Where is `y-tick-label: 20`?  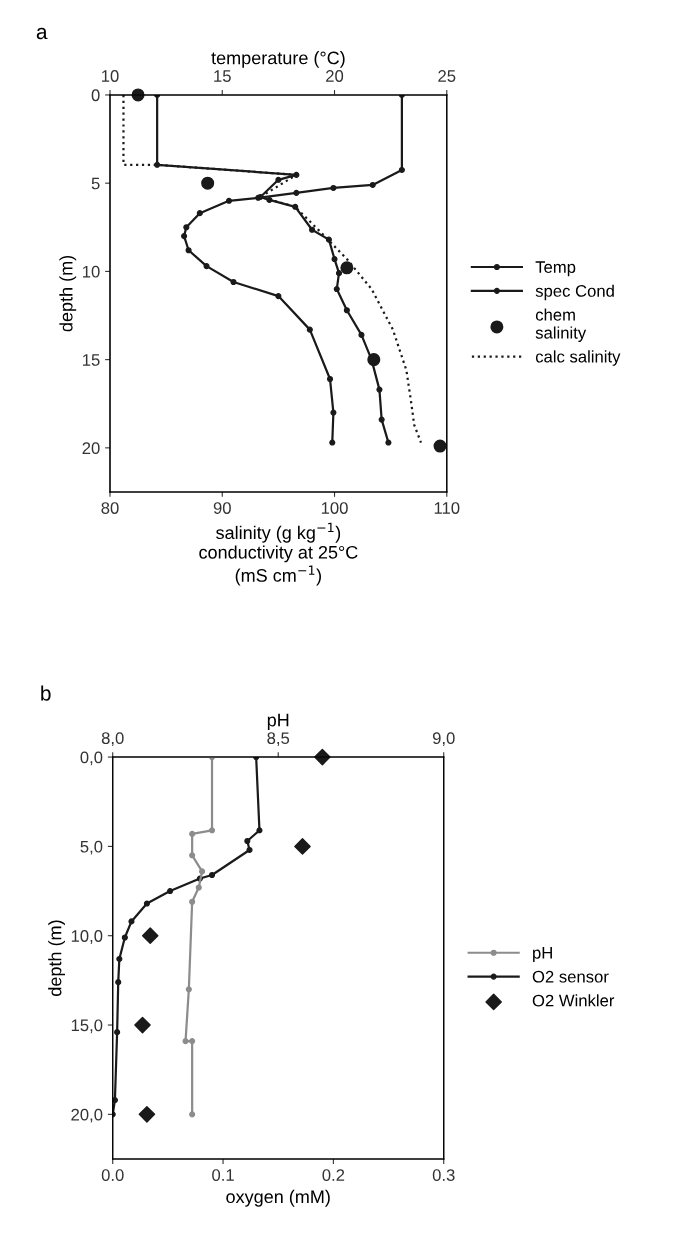
y-tick-label: 20 is located at coordinates (91, 448).